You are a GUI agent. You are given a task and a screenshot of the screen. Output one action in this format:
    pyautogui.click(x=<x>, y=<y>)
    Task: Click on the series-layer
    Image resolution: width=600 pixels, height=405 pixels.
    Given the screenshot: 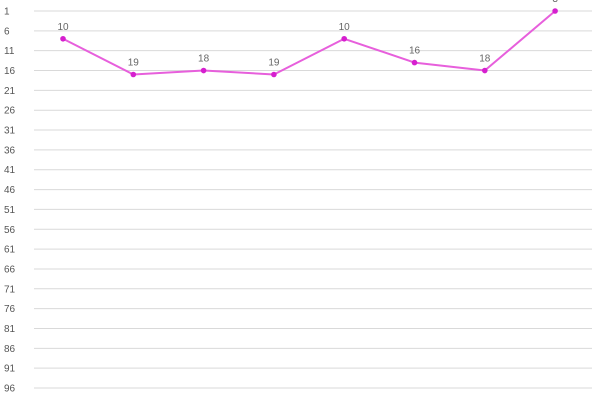 What is the action you would take?
    pyautogui.click(x=309, y=43)
    